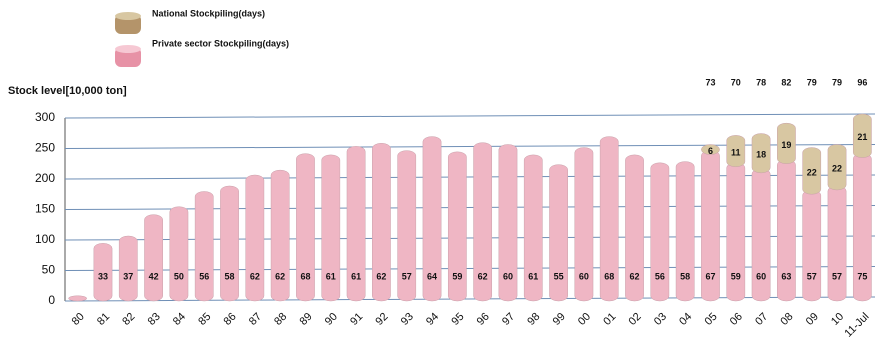 Image resolution: width=885 pixels, height=340 pixels. What do you see at coordinates (179, 276) in the screenshot?
I see `day-label: 50` at bounding box center [179, 276].